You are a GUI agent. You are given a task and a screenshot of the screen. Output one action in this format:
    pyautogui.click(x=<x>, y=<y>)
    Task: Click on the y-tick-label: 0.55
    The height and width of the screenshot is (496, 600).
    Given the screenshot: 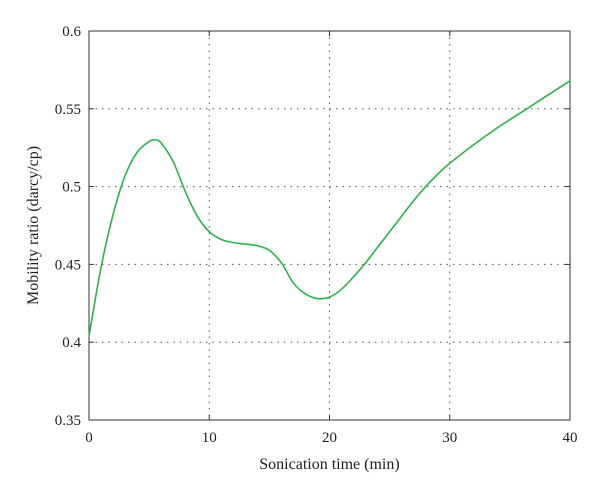 What is the action you would take?
    pyautogui.click(x=68, y=110)
    